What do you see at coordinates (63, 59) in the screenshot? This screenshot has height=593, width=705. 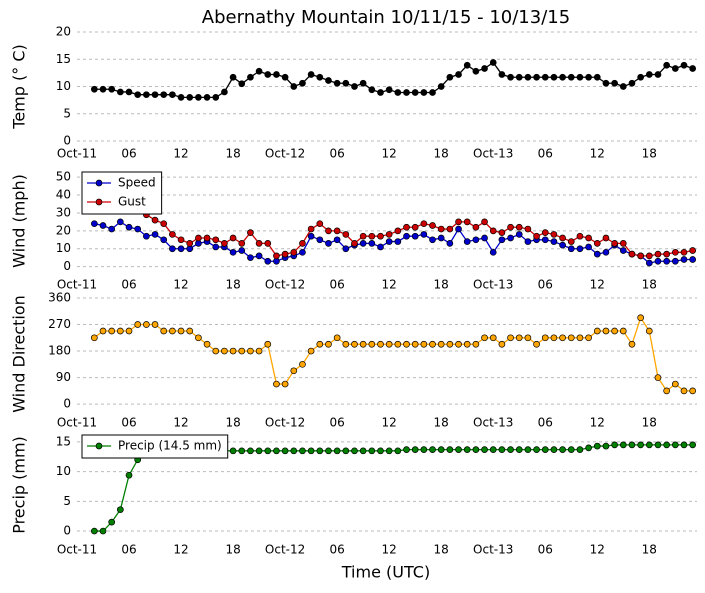 I see `y-tick-label: 15` at bounding box center [63, 59].